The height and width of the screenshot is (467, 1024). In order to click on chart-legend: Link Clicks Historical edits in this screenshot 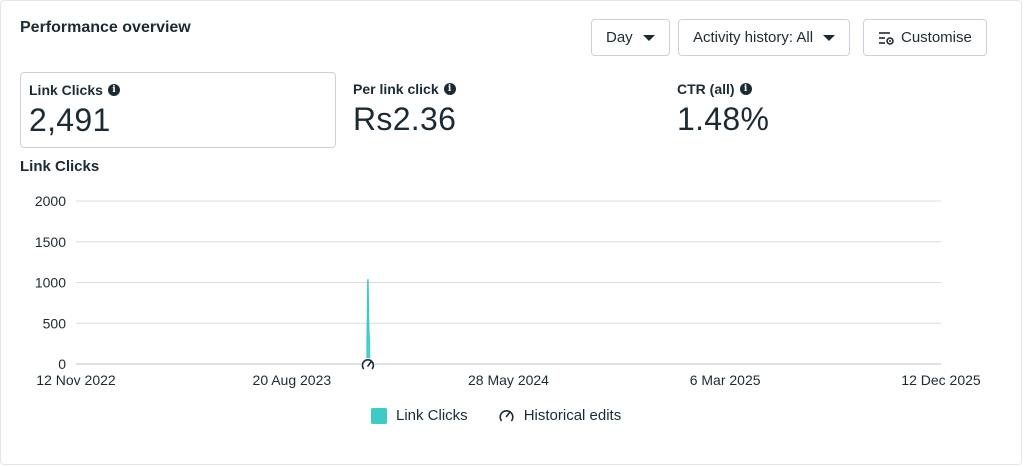, I will do `click(496, 415)`.